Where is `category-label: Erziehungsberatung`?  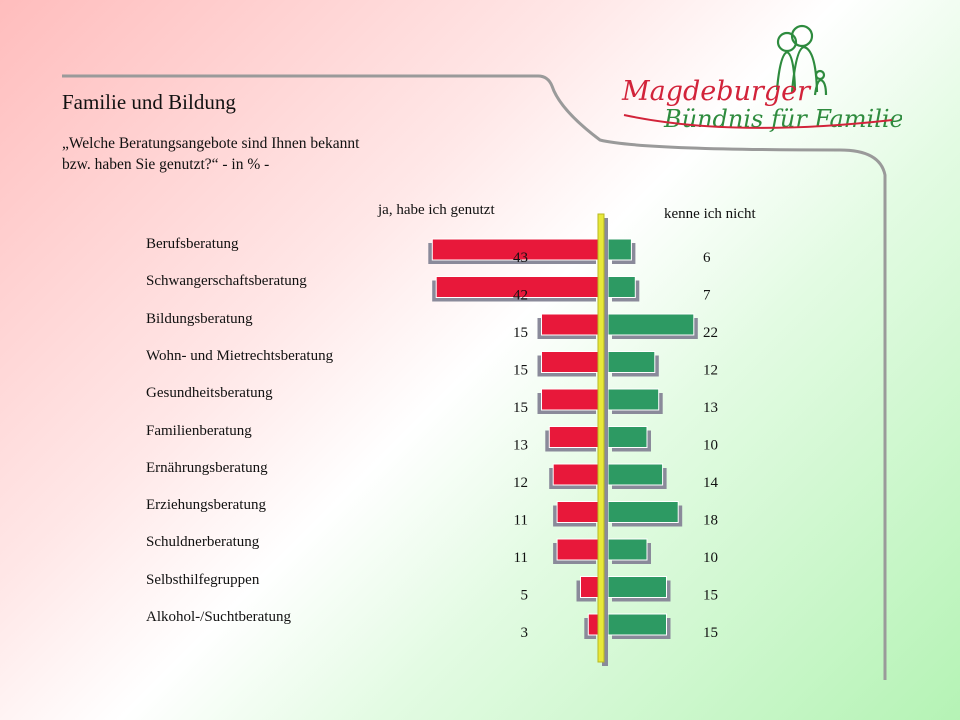 category-label: Erziehungsberatung is located at coordinates (206, 505).